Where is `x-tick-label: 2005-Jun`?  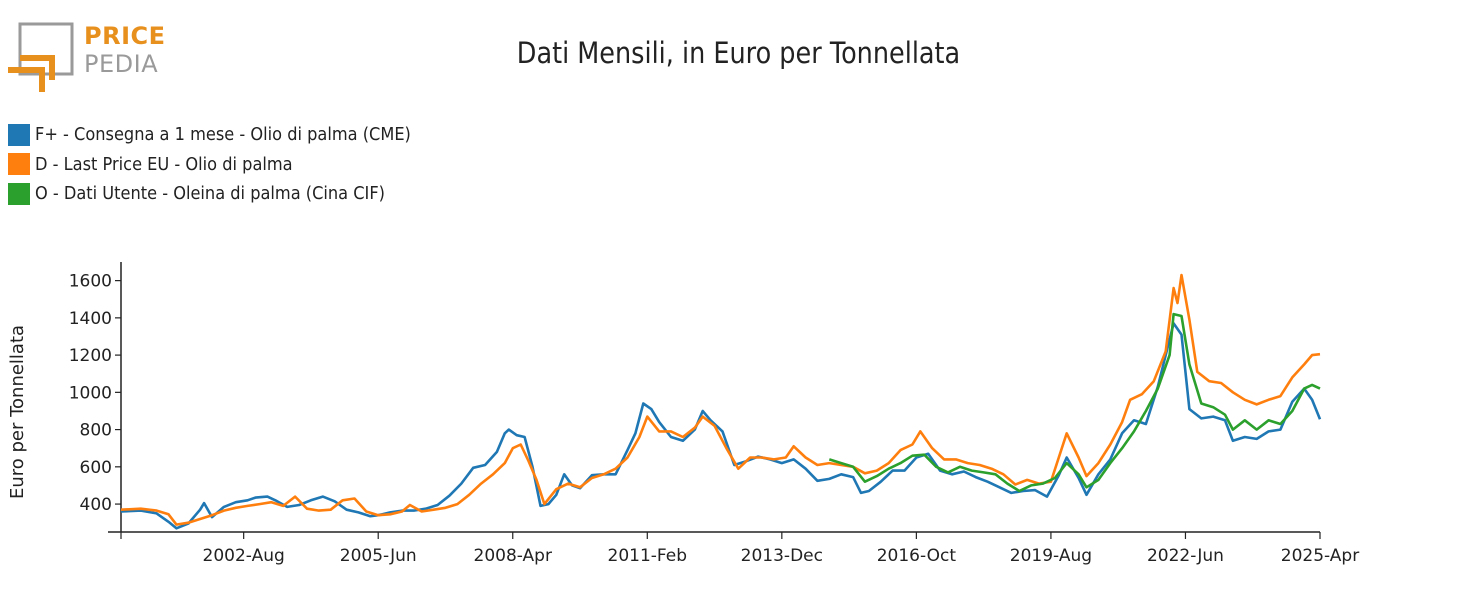 x-tick-label: 2005-Jun is located at coordinates (378, 556).